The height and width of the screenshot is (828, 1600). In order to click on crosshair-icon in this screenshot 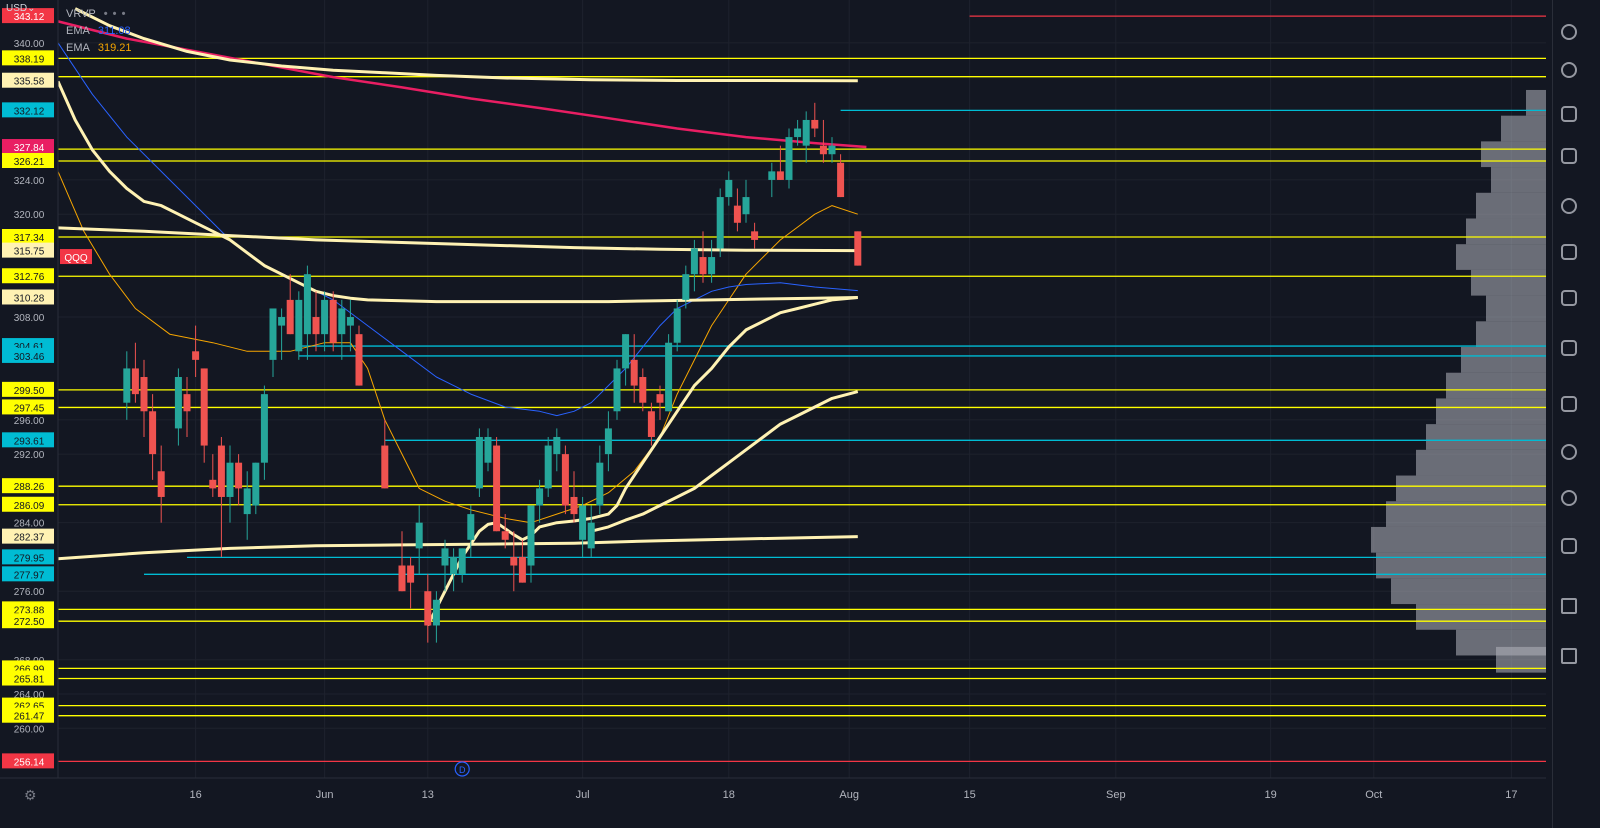, I will do `click(1569, 156)`.